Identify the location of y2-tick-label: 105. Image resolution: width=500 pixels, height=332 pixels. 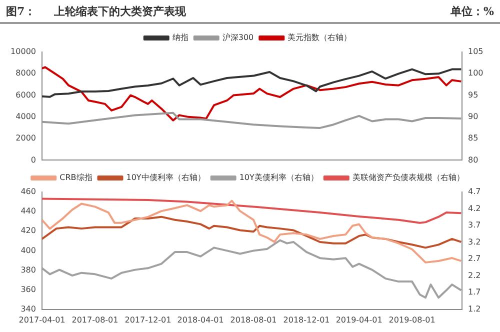
(476, 51).